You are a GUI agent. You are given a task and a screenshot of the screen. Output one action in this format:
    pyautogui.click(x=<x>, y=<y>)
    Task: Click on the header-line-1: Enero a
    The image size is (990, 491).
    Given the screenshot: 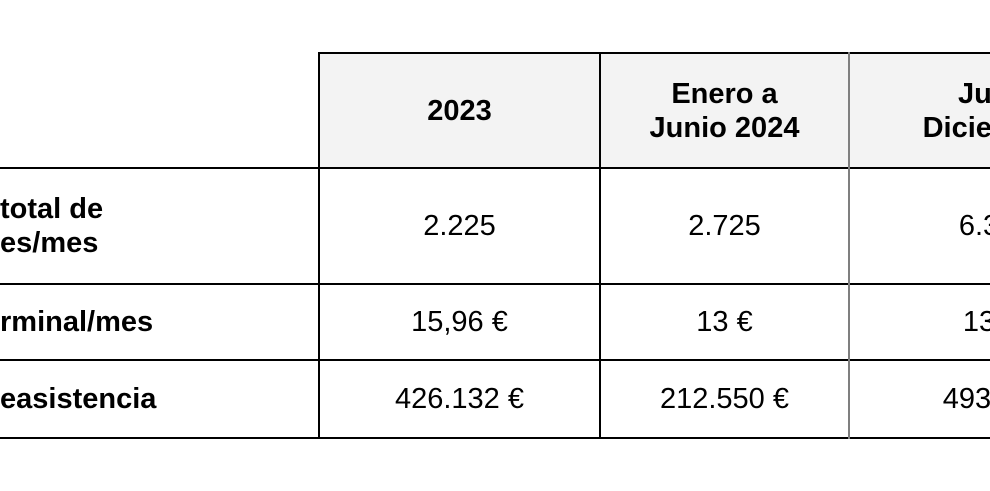 What is the action you would take?
    pyautogui.click(x=724, y=93)
    